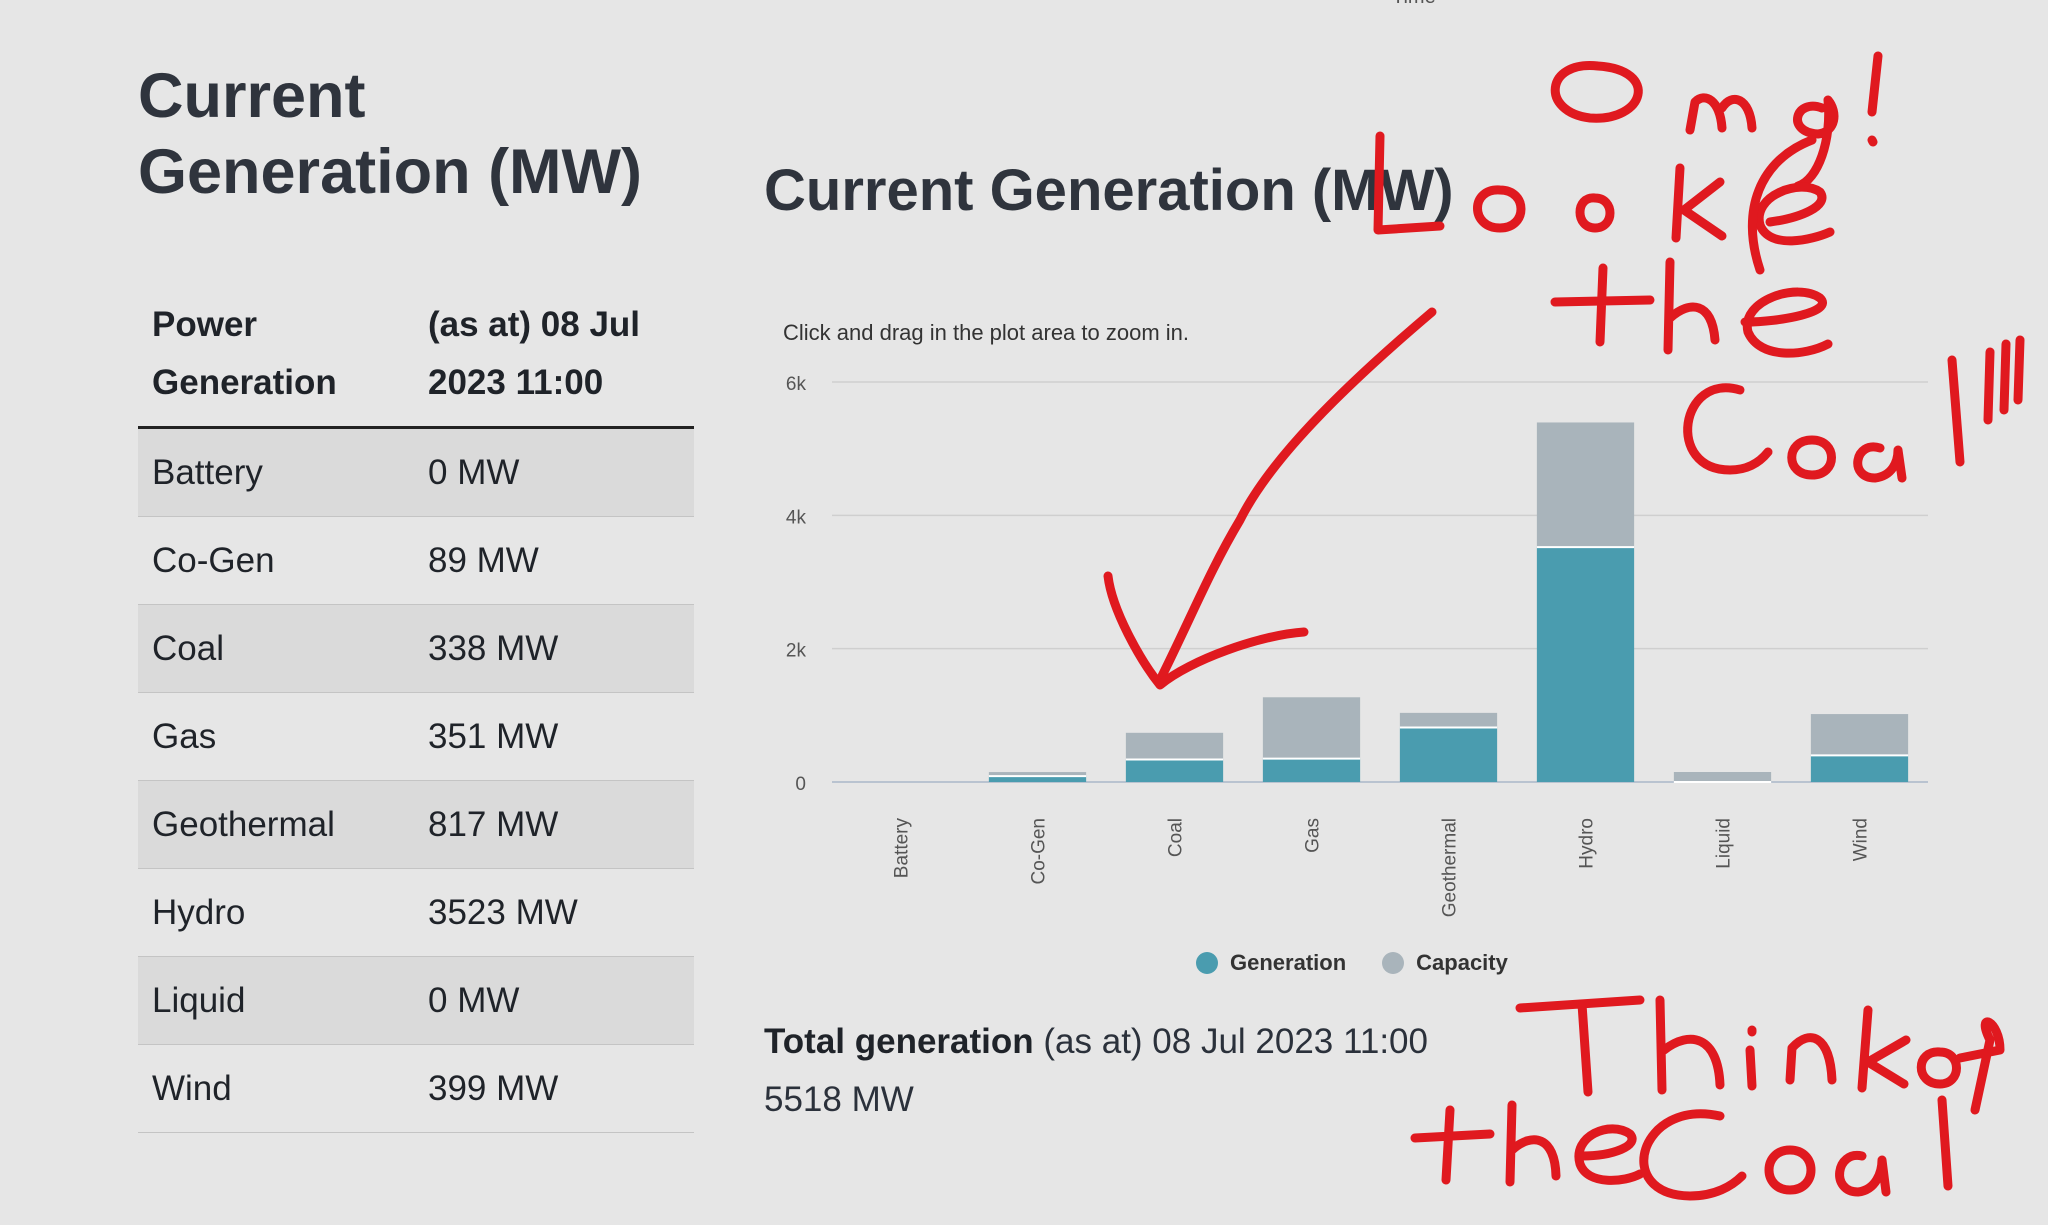  What do you see at coordinates (902, 848) in the screenshot?
I see `x-tick-label: Battery` at bounding box center [902, 848].